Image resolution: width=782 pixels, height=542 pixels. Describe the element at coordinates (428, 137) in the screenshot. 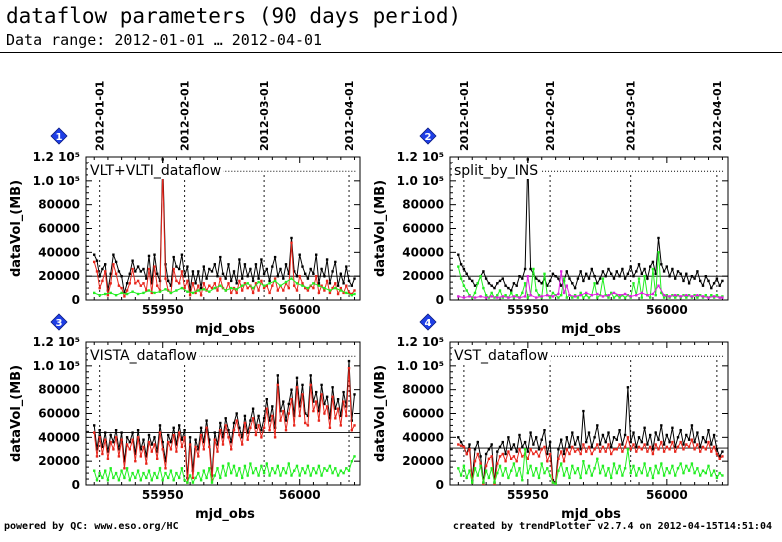

I see `panel-number-label: 2` at that location.